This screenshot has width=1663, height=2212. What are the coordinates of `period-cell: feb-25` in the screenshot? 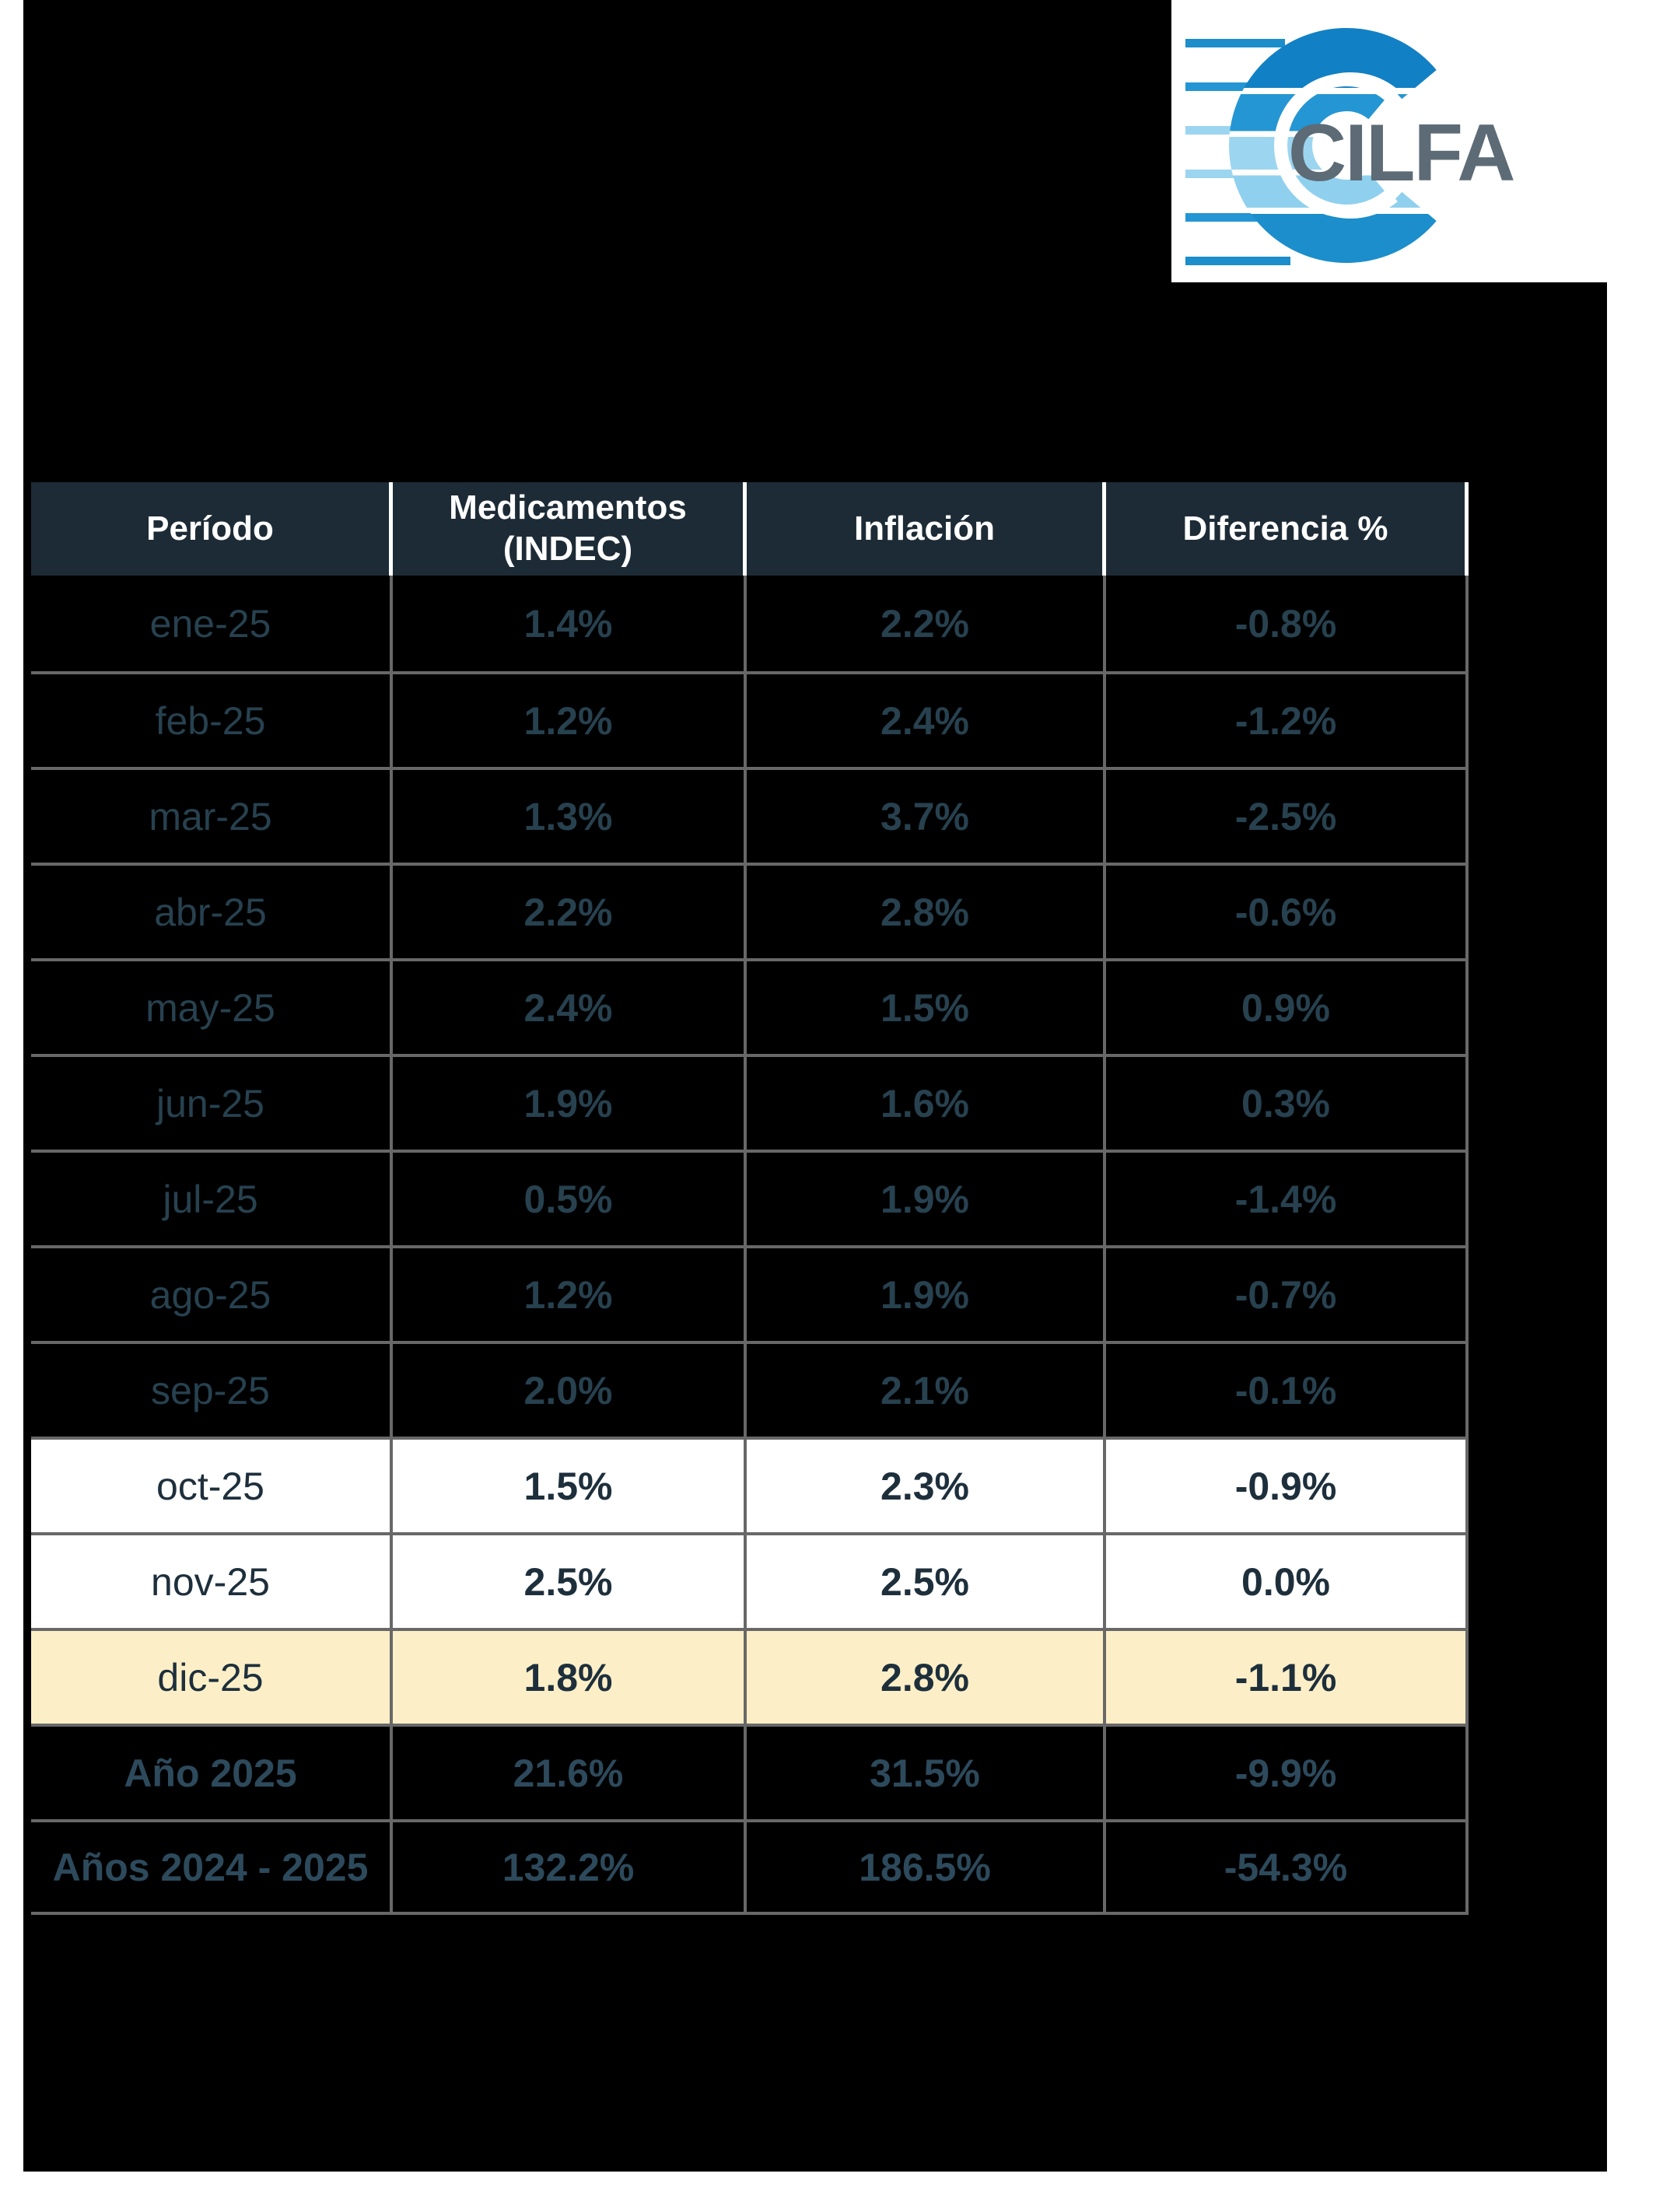 It's located at (212, 720).